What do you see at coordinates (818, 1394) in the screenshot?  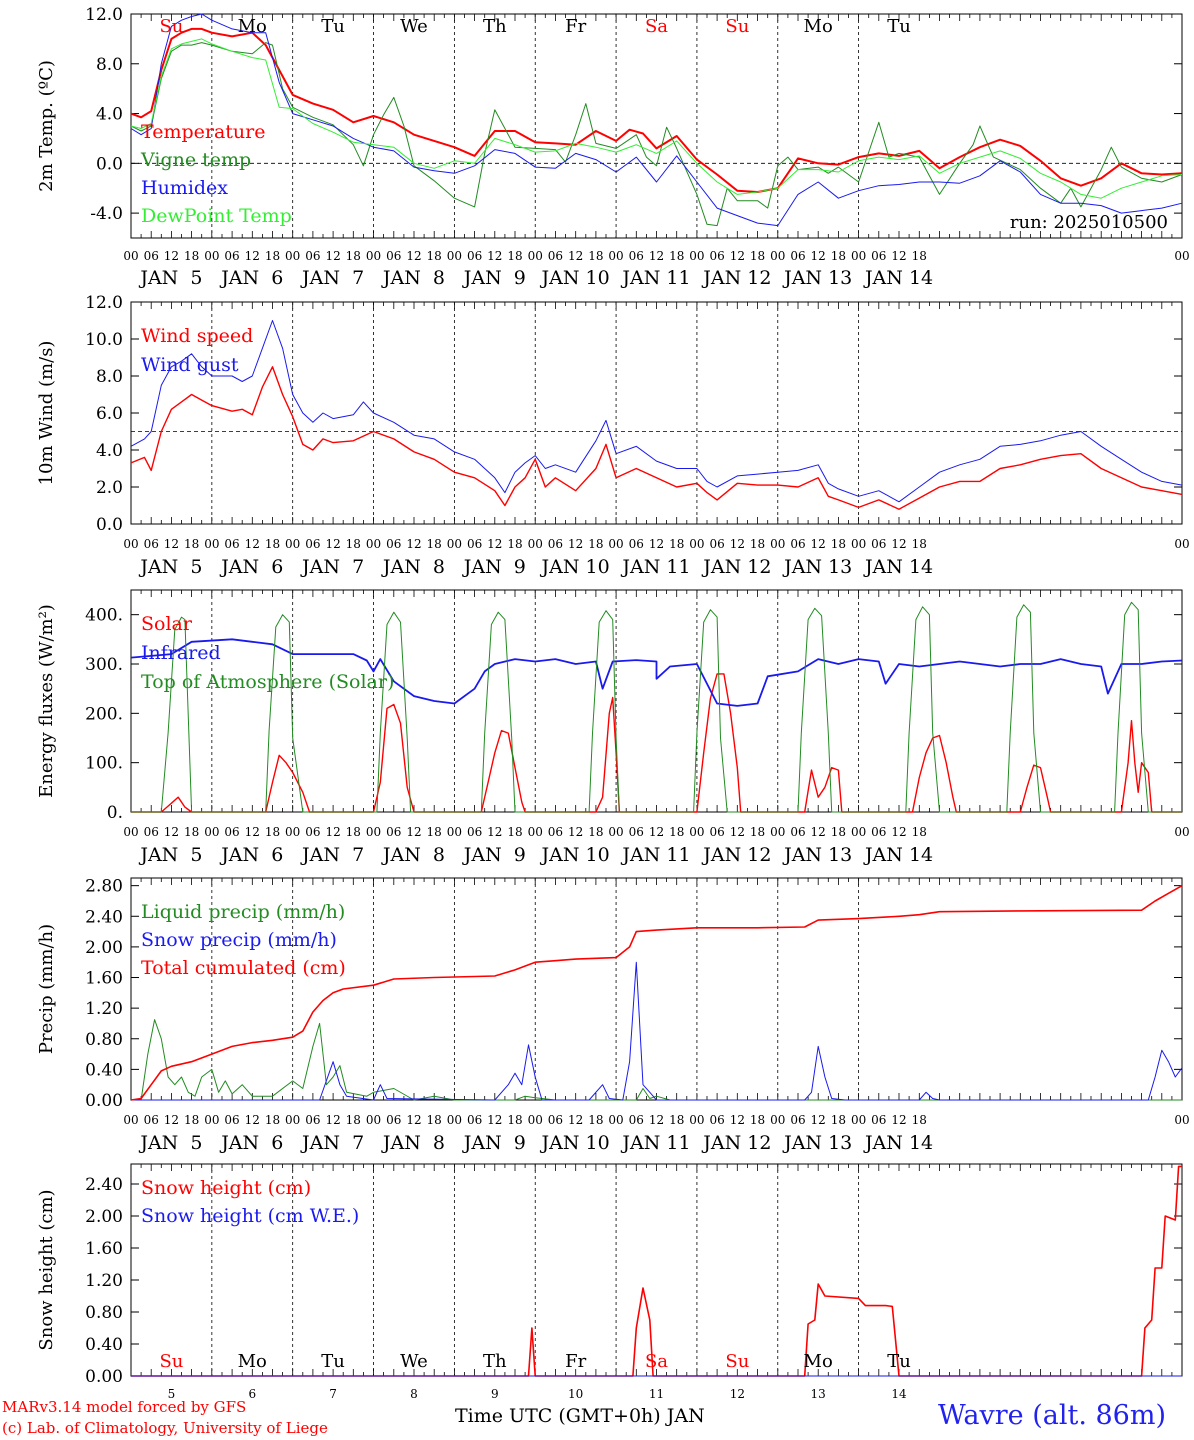 I see `day-number-label: 13` at bounding box center [818, 1394].